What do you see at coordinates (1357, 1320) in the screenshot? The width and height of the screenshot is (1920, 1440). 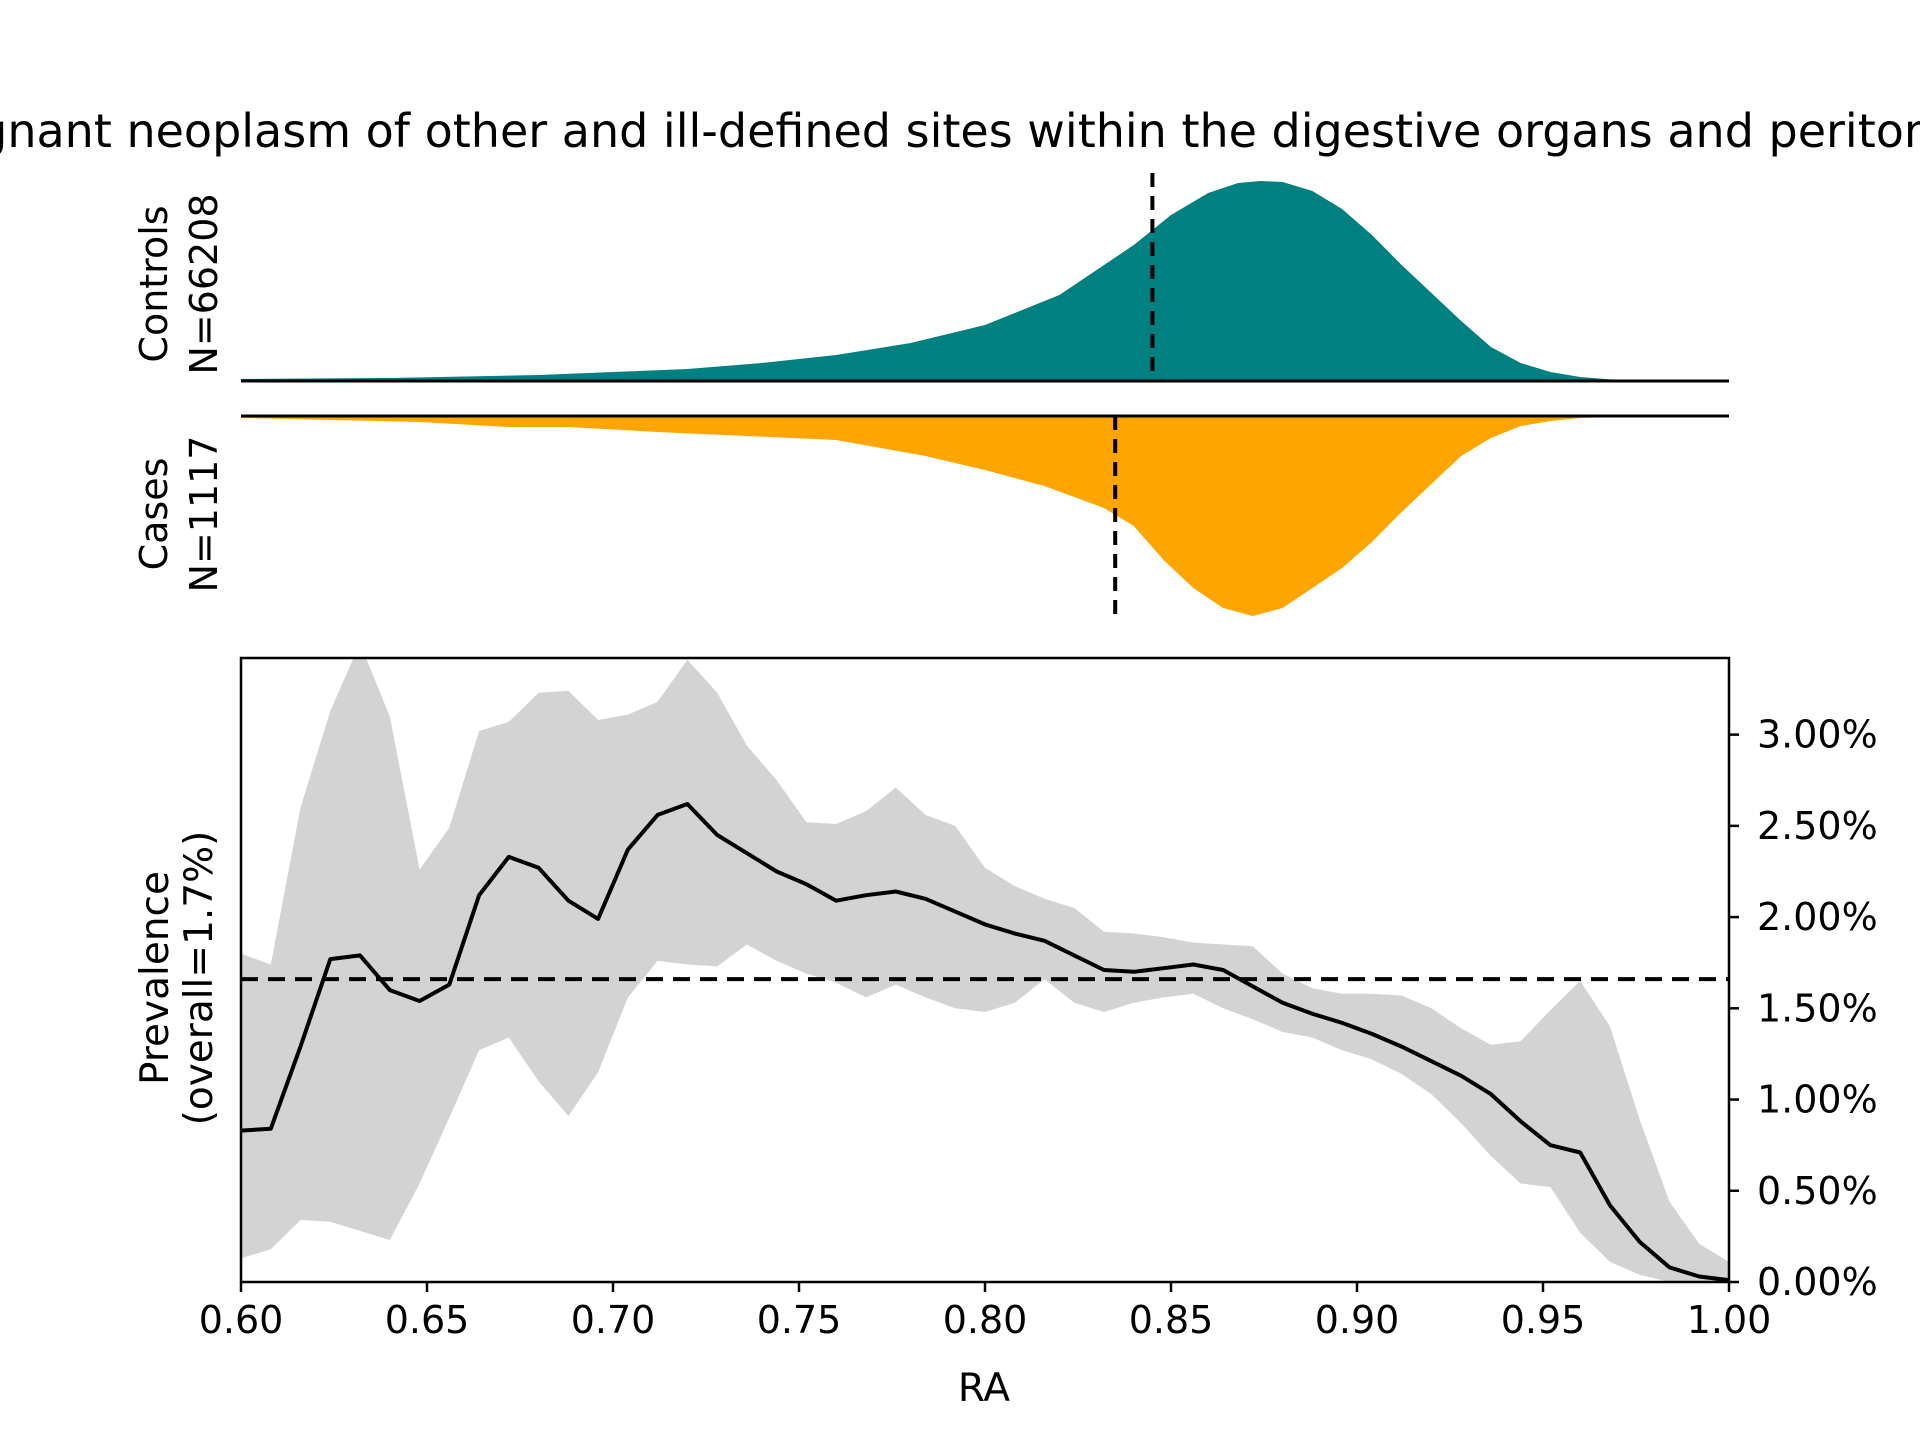 I see `x-tick-label: 0.90` at bounding box center [1357, 1320].